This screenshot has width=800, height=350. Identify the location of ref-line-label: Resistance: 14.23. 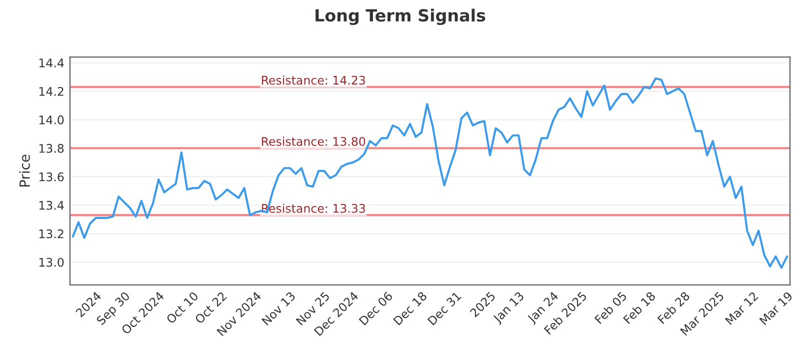
(313, 80).